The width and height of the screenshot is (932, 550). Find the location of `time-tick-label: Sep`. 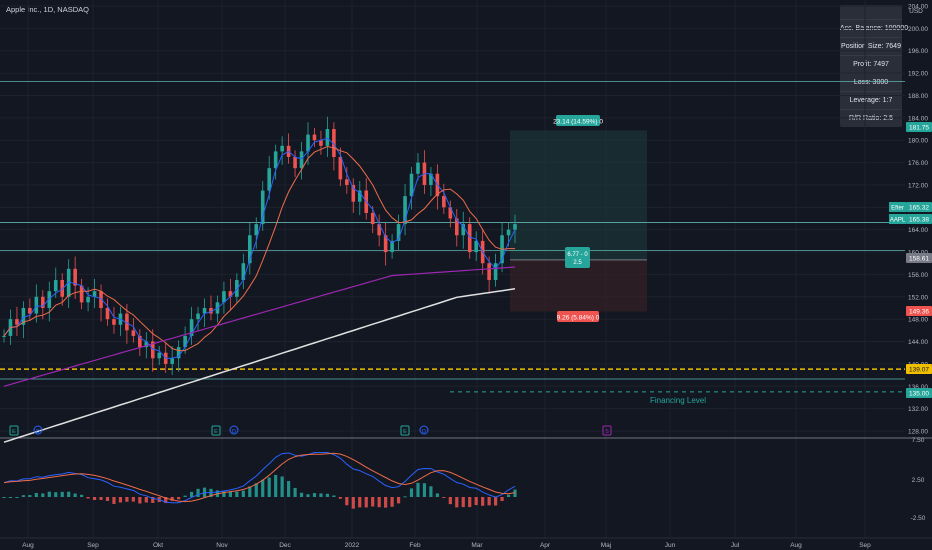

time-tick-label: Sep is located at coordinates (865, 545).